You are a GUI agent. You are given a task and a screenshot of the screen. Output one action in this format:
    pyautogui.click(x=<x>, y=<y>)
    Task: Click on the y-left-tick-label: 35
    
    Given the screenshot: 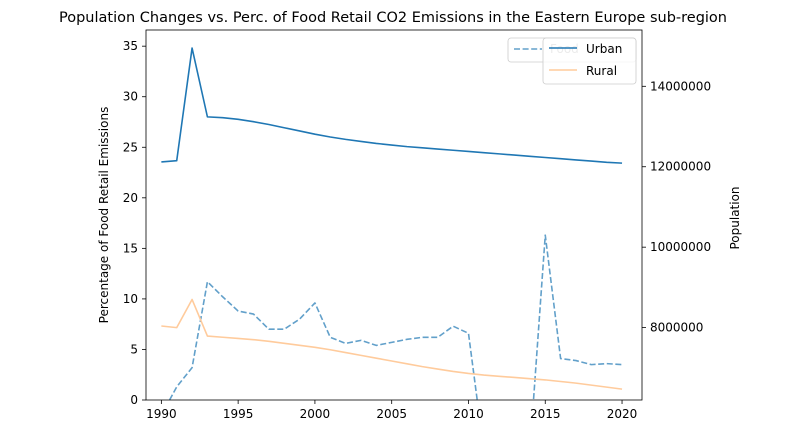 What is the action you would take?
    pyautogui.click(x=130, y=46)
    